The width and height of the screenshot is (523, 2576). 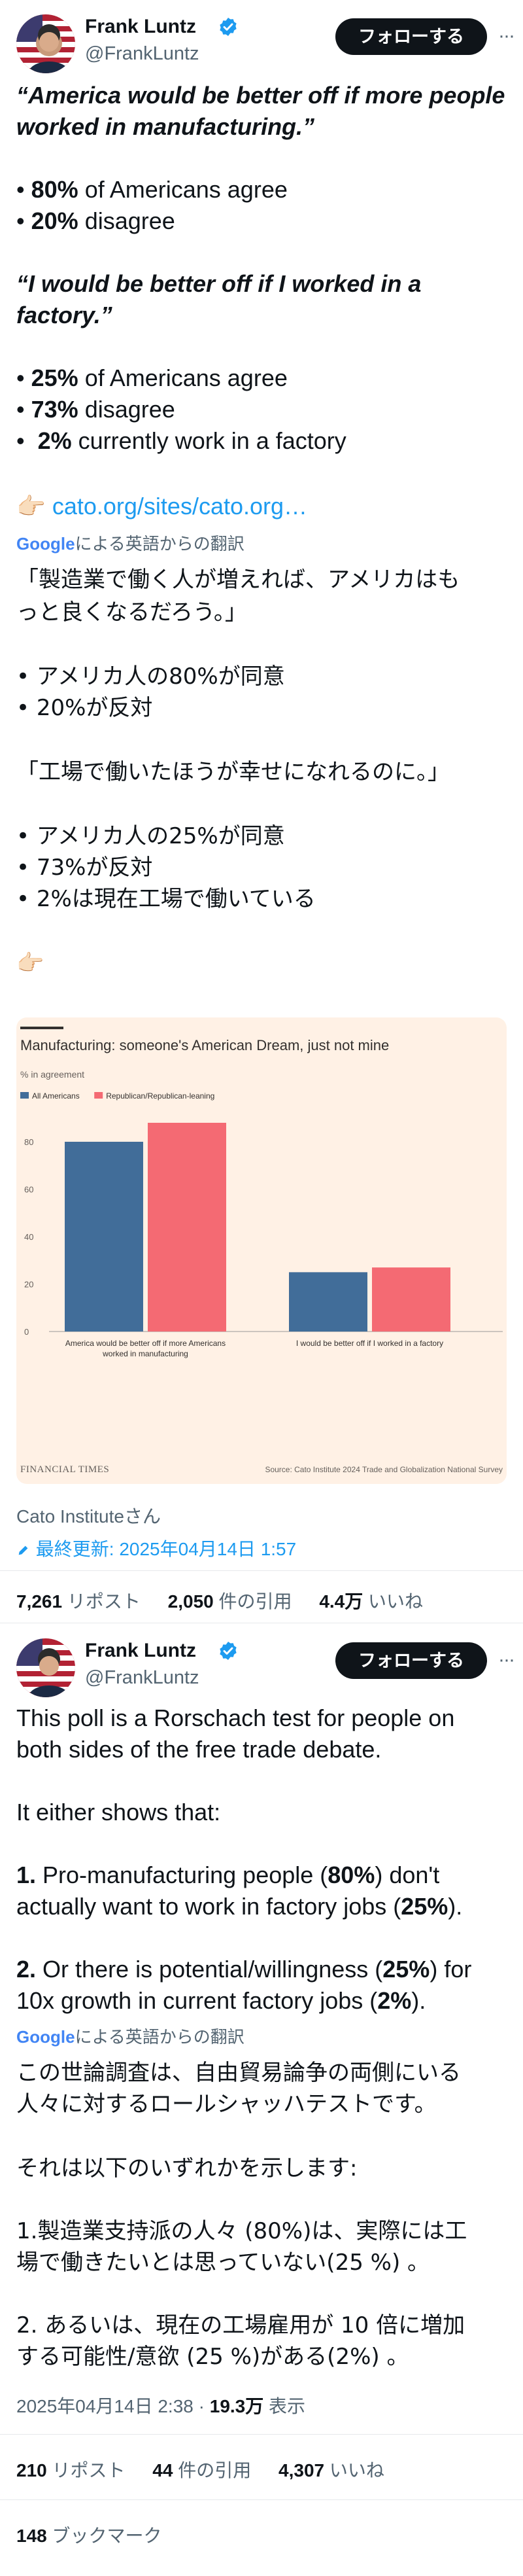 I want to click on y-tick-label: 20, so click(x=28, y=1285).